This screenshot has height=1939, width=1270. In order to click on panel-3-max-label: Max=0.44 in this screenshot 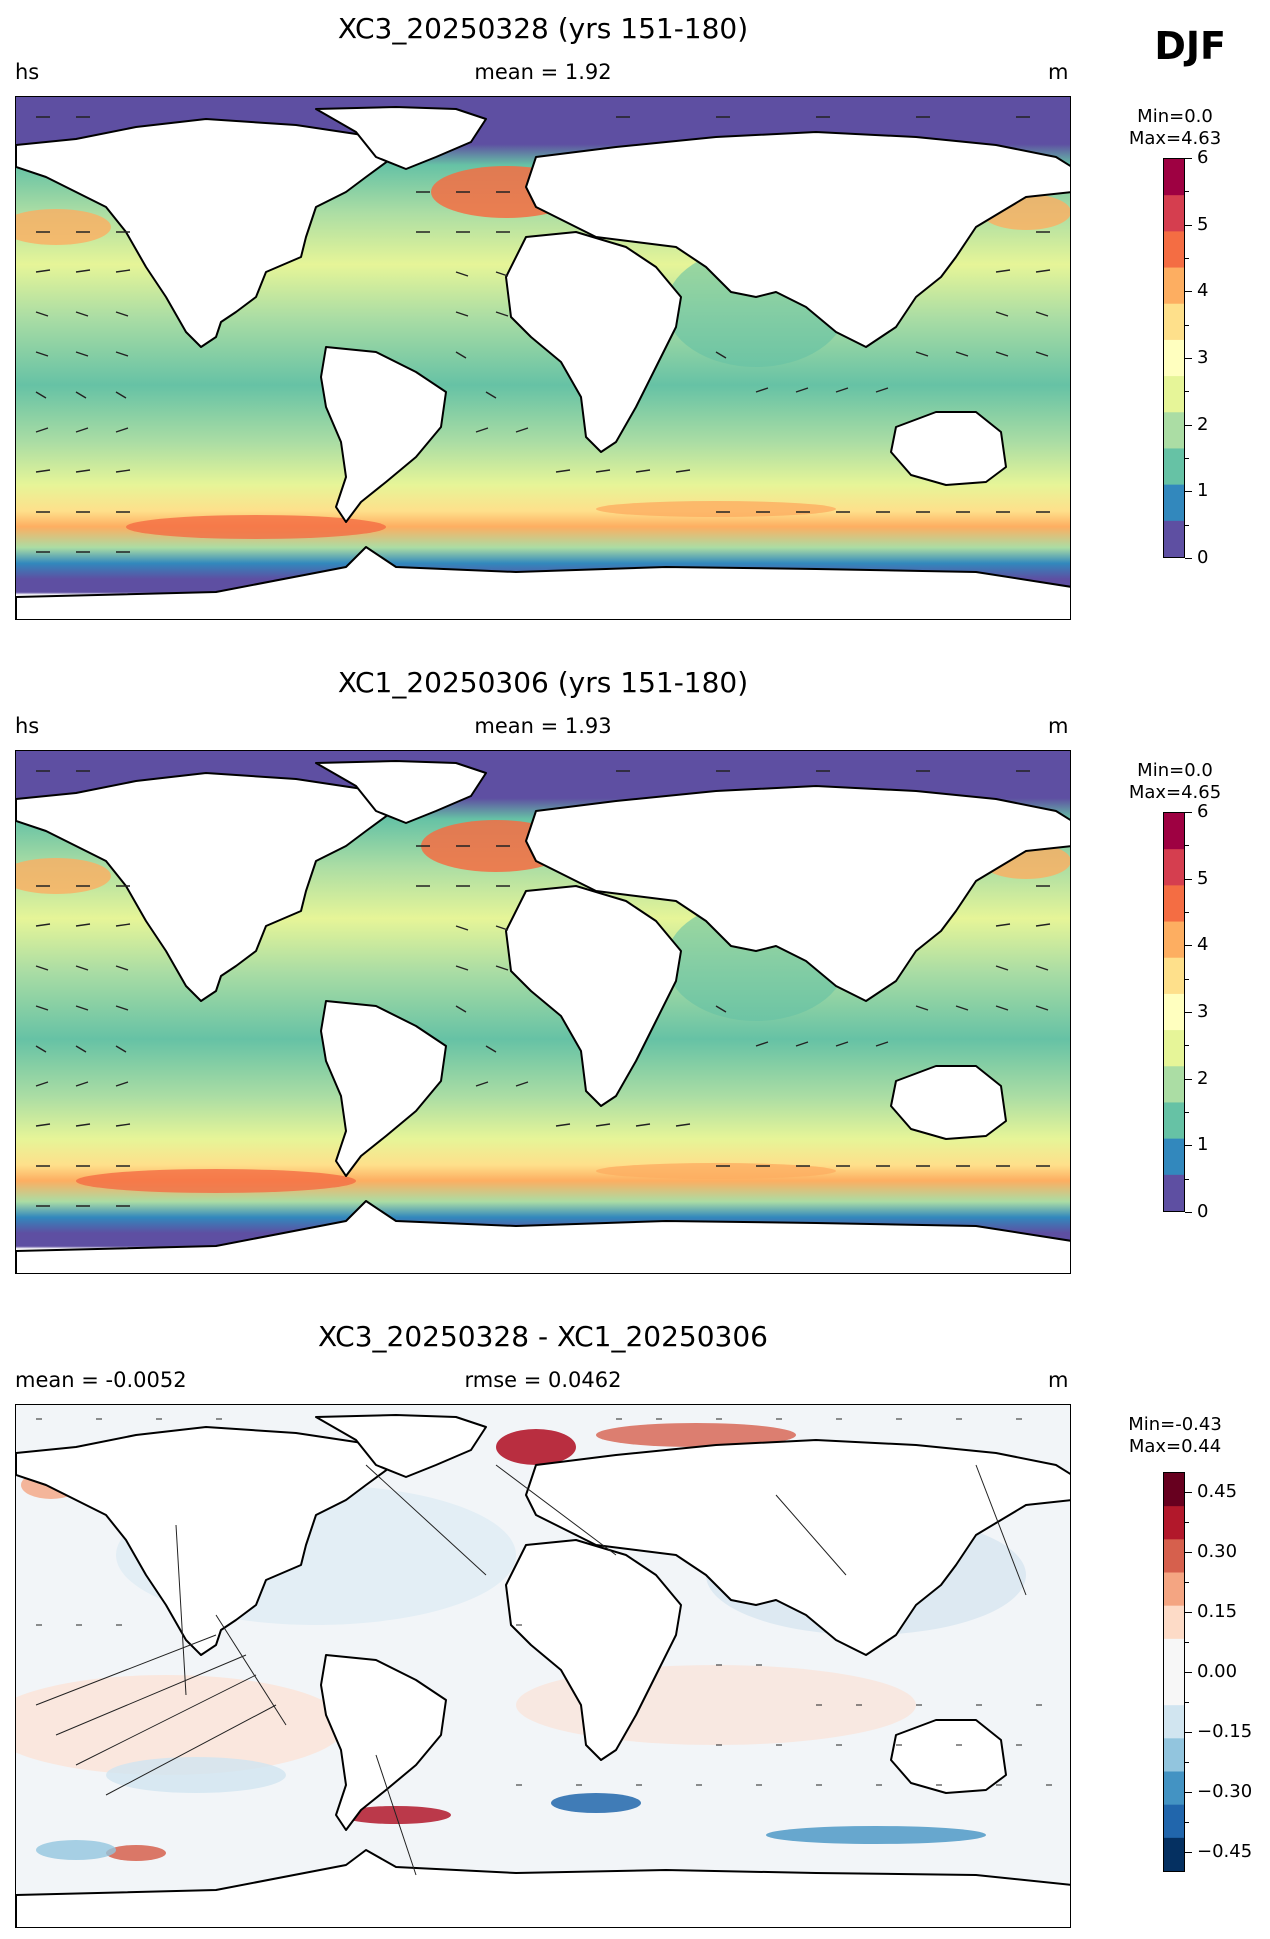, I will do `click(1175, 1446)`.